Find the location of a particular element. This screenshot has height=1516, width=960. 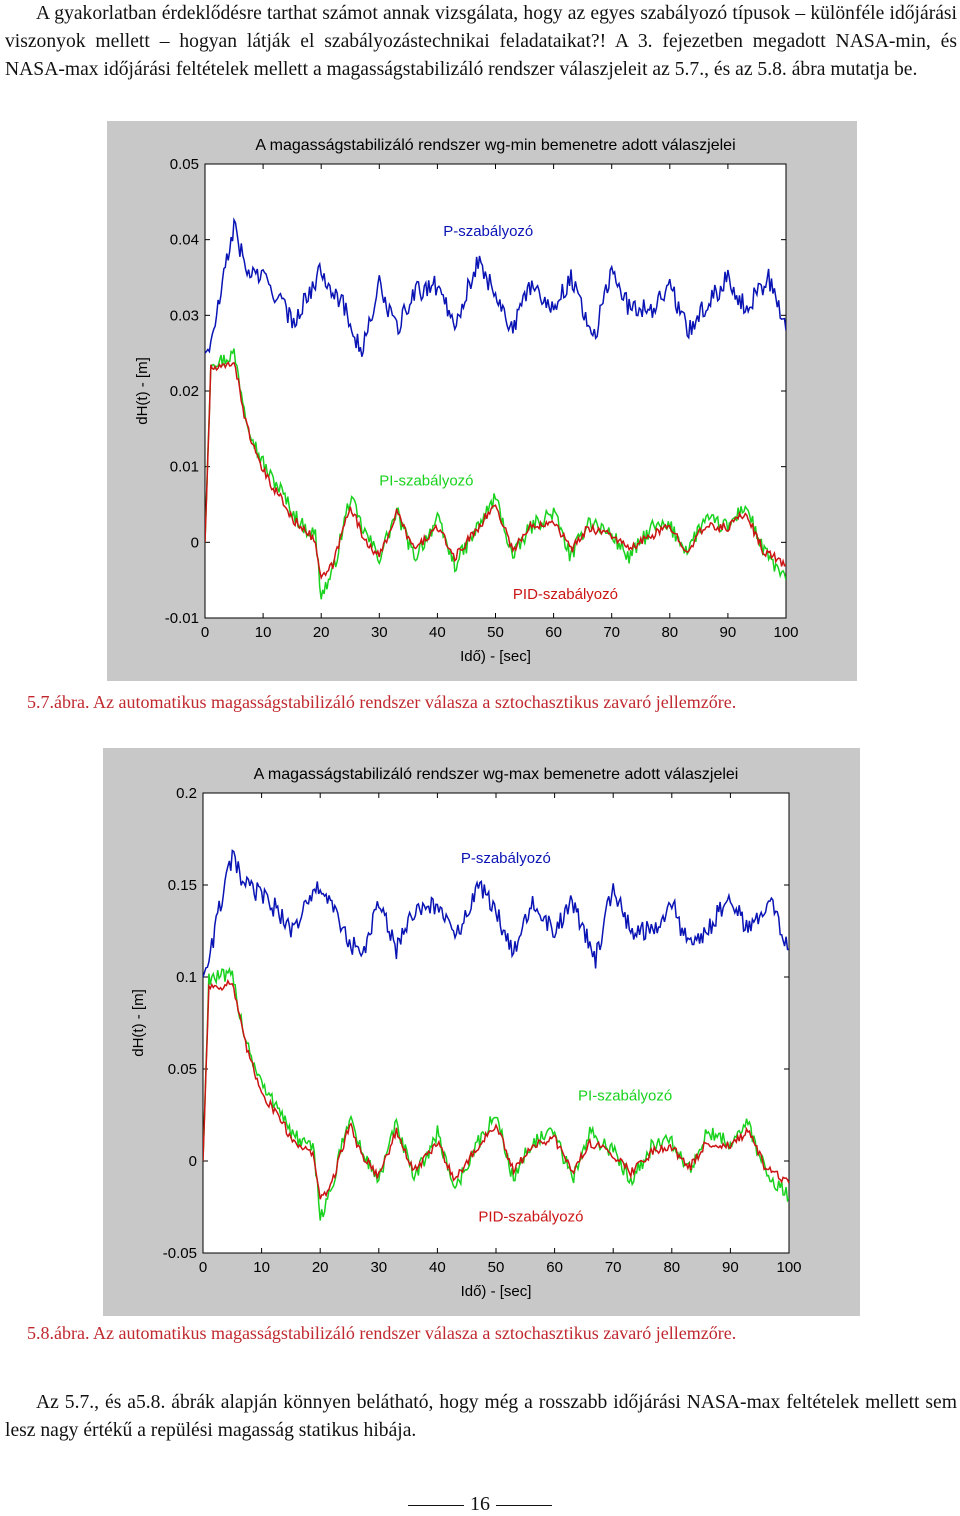

y-tick-label: 0.01 is located at coordinates (184, 467).